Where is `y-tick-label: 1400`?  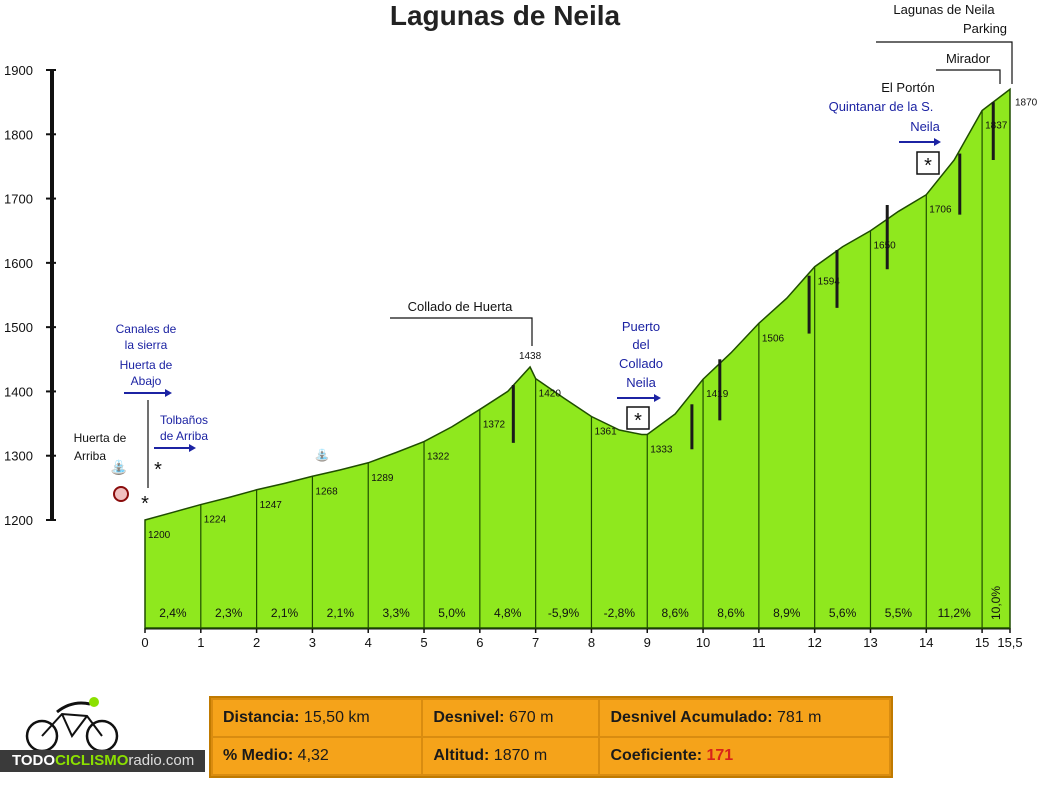
y-tick-label: 1400 is located at coordinates (18, 391).